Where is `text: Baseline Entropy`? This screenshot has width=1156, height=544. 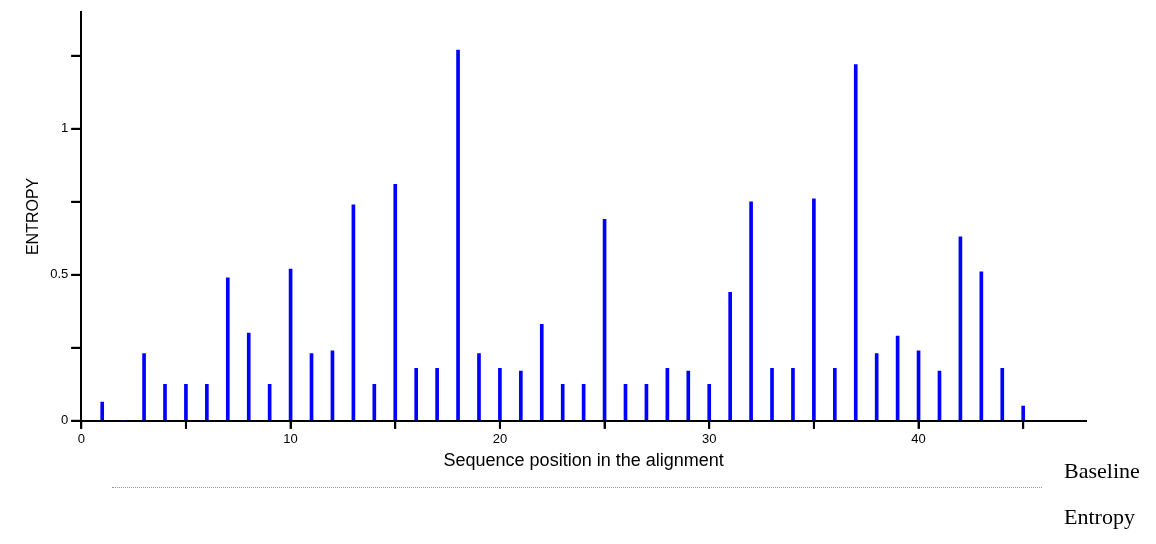 text: Baseline Entropy is located at coordinates (1102, 493).